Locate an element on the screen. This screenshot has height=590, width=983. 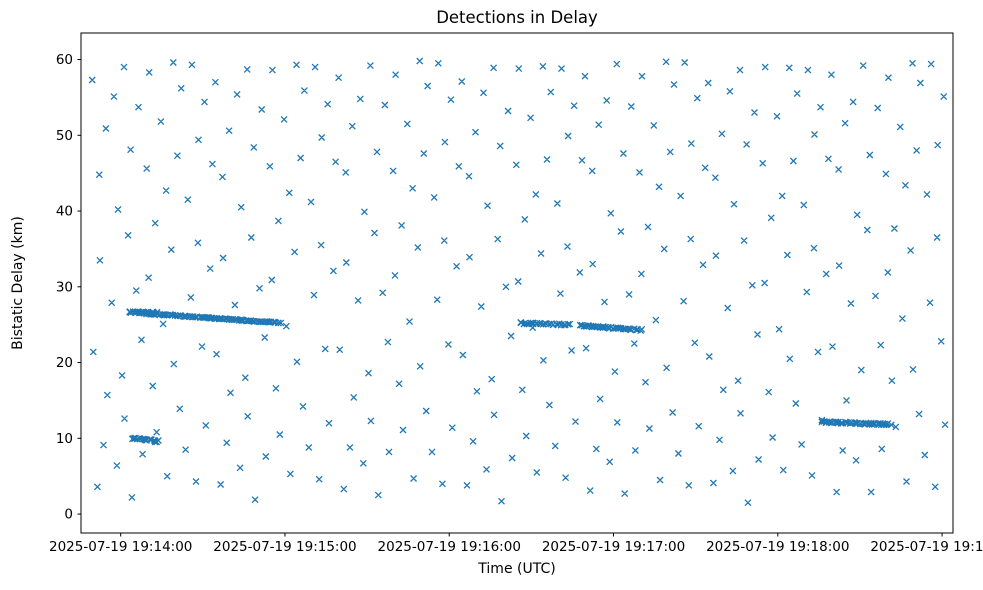
x-tick-label: 2025-07-19 19:15:00 is located at coordinates (284, 547).